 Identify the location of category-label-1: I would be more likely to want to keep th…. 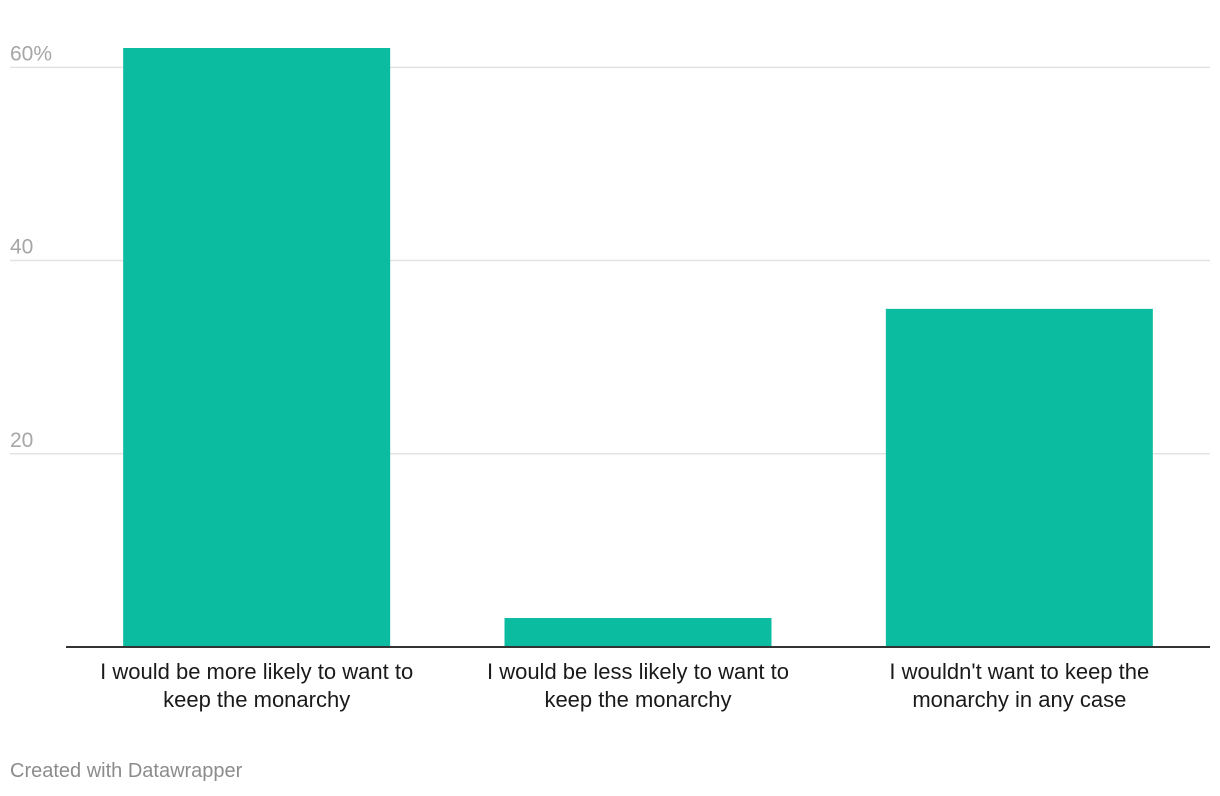
(256, 685).